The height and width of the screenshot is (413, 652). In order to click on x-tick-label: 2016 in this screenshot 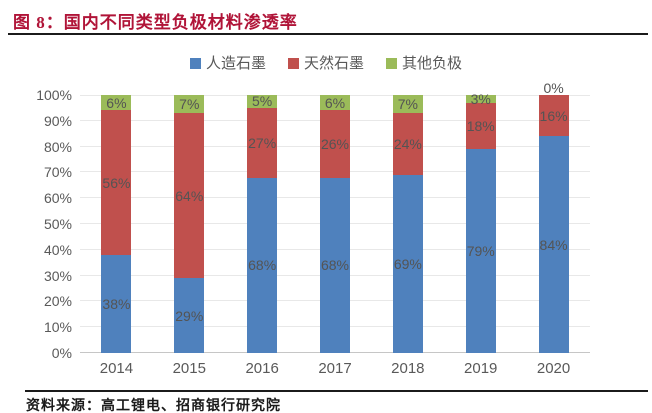, I will do `click(262, 368)`.